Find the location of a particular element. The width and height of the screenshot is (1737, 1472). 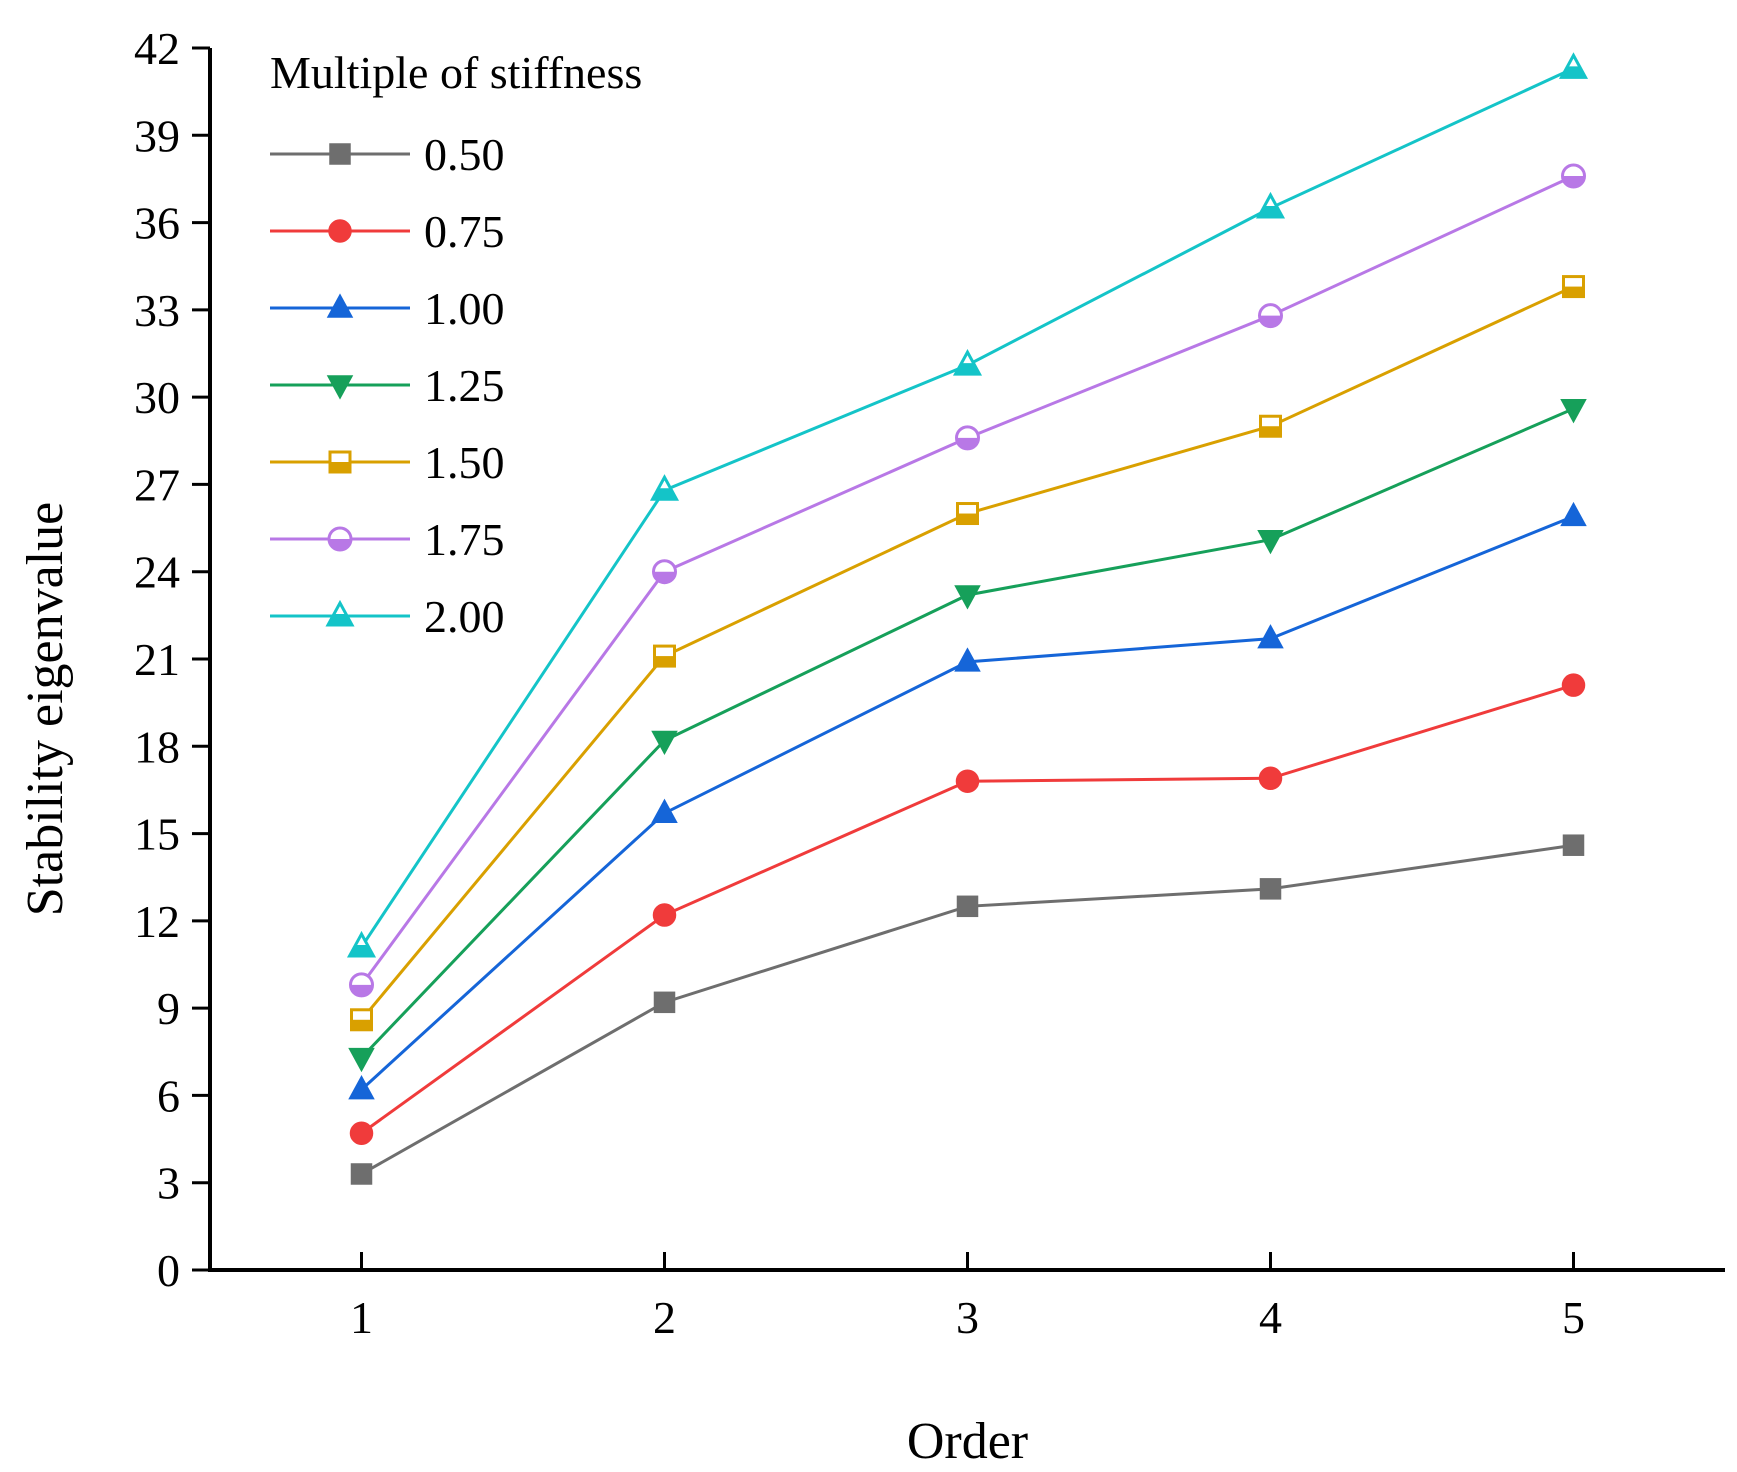

legend-label: 1.00 is located at coordinates (464, 308).